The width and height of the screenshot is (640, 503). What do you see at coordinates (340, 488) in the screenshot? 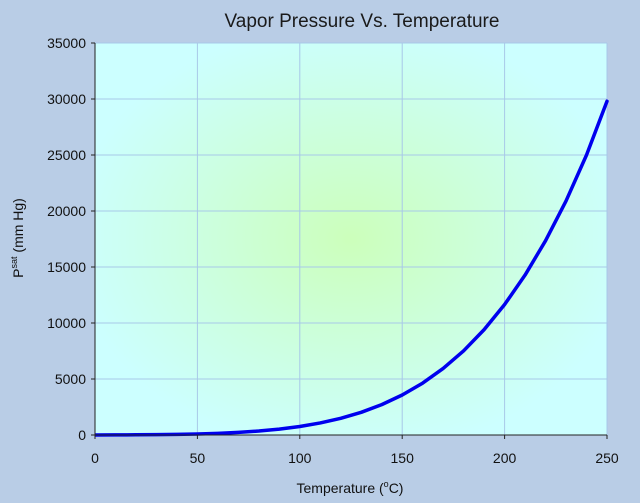
I see `x-axis-label-main: Temperature (` at bounding box center [340, 488].